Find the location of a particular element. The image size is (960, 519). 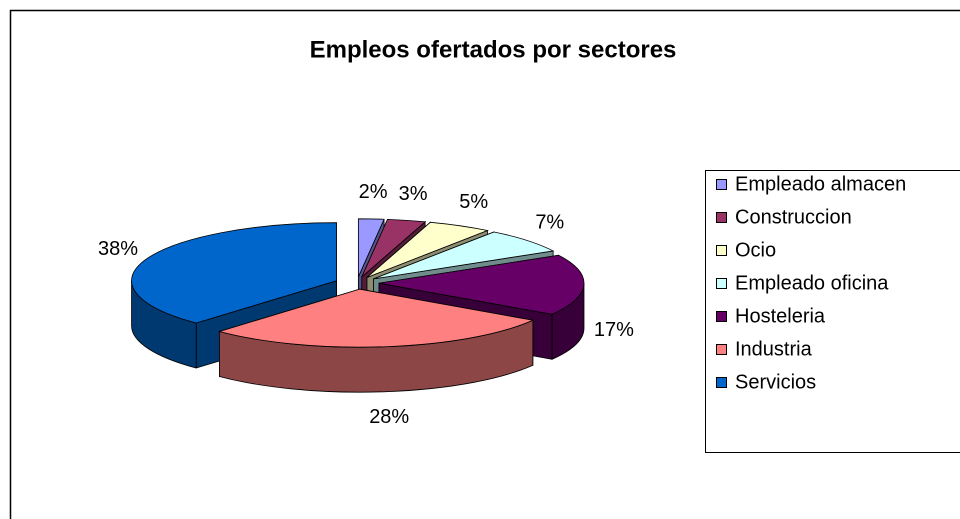

data-label: 2% is located at coordinates (373, 192).